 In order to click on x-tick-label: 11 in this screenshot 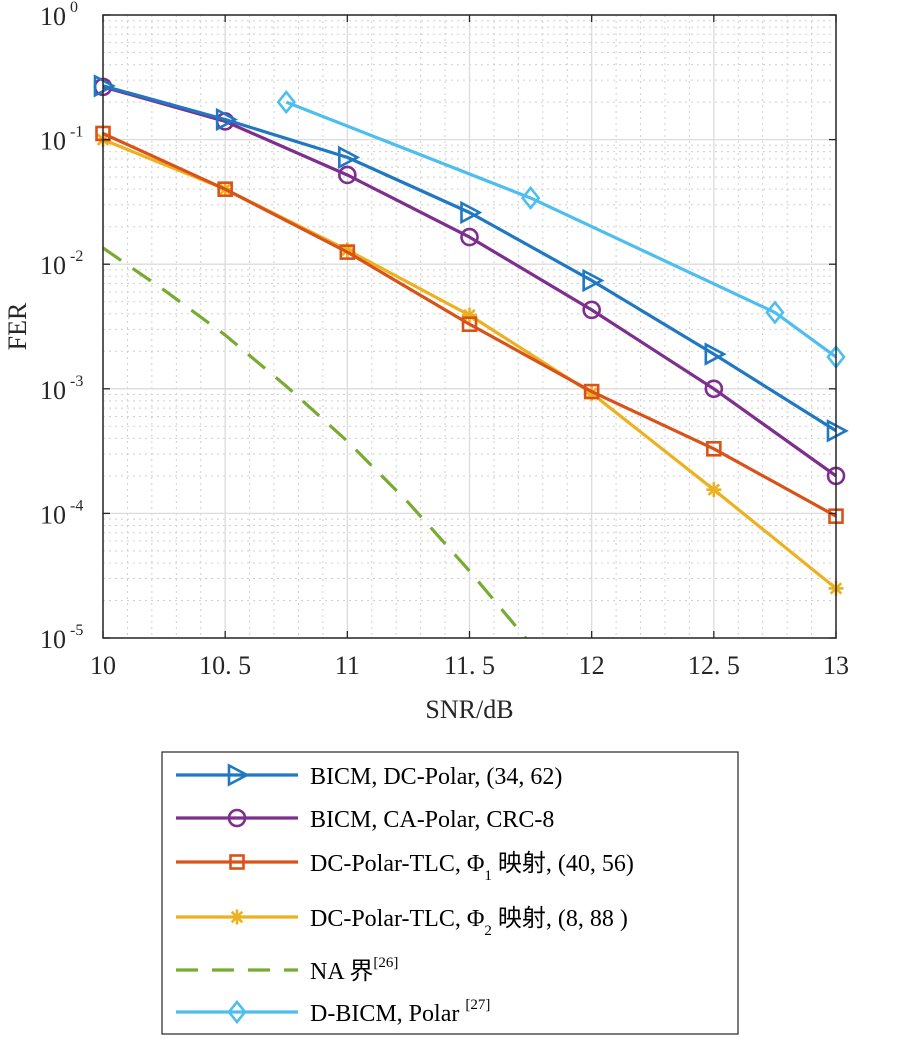, I will do `click(347, 665)`.